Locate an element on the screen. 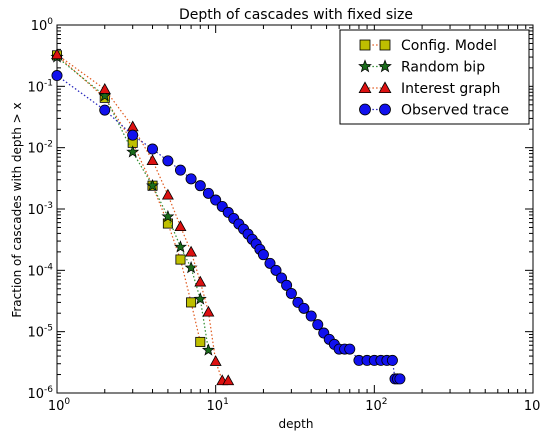 Image resolution: width=541 pixels, height=435 pixels. y-tick-label: 10⁻² is located at coordinates (40, 148).